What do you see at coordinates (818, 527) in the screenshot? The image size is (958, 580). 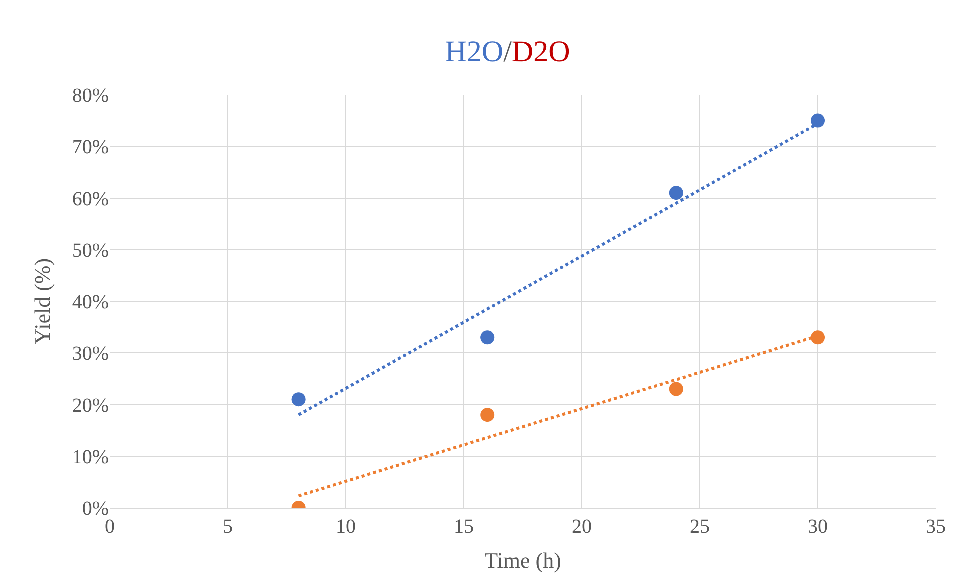 I see `x-tick-label: 30` at bounding box center [818, 527].